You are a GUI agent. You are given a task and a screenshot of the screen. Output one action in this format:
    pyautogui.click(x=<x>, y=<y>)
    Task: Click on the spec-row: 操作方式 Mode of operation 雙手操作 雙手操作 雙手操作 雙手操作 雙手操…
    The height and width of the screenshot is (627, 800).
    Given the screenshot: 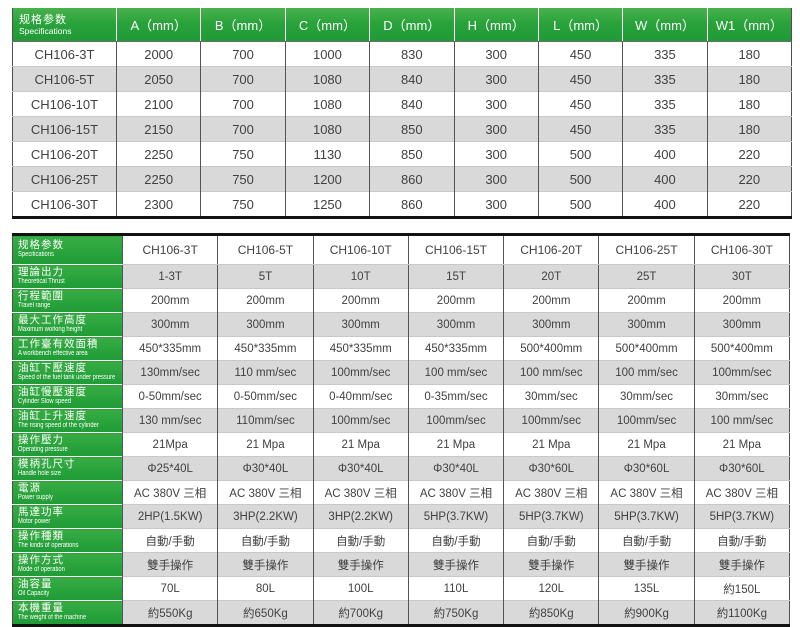 What is the action you would take?
    pyautogui.click(x=401, y=564)
    